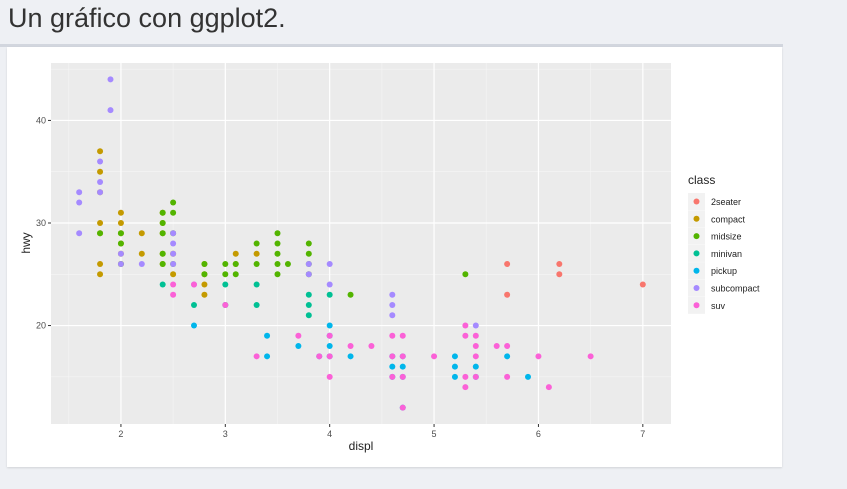 The width and height of the screenshot is (847, 489). I want to click on x-tick-label: 6, so click(538, 434).